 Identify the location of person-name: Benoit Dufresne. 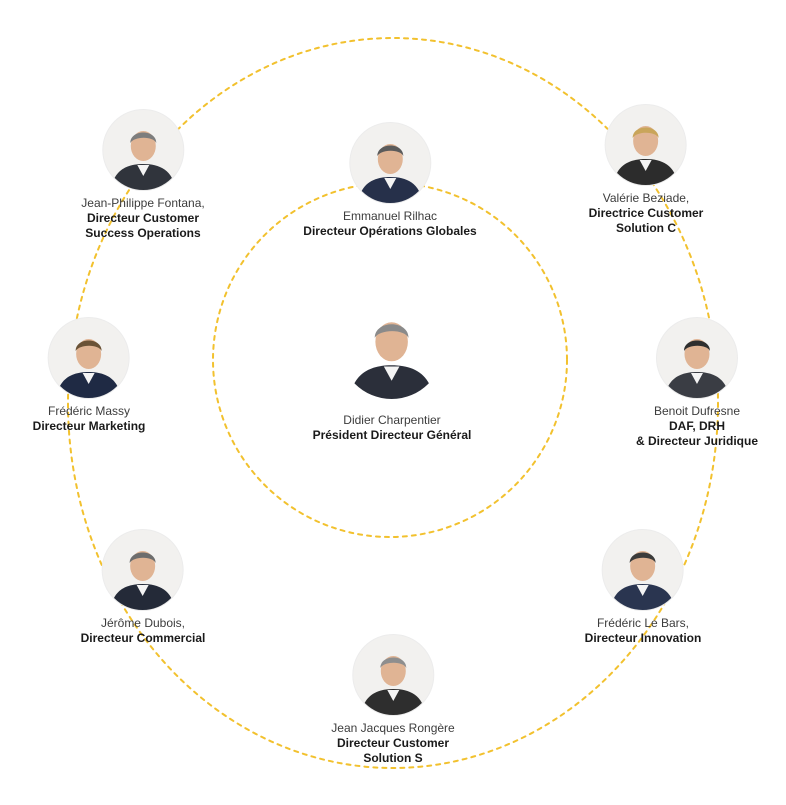
(697, 411).